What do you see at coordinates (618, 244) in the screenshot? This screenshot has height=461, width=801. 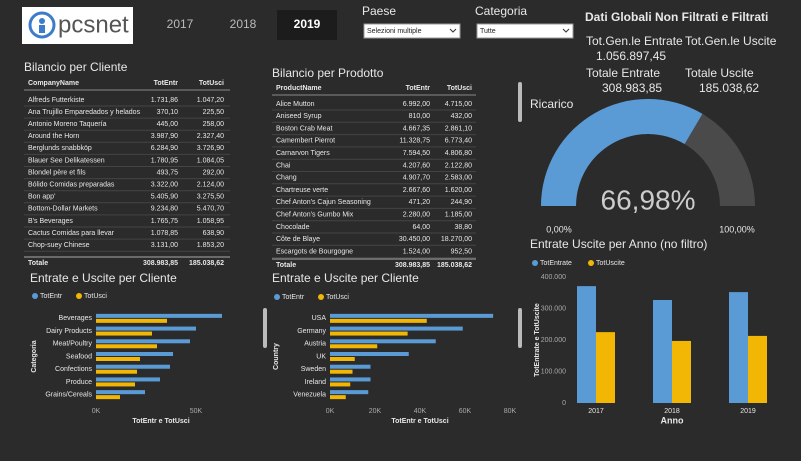 I see `chart-title: Entrate Uscite per Anno (no filtro)` at bounding box center [618, 244].